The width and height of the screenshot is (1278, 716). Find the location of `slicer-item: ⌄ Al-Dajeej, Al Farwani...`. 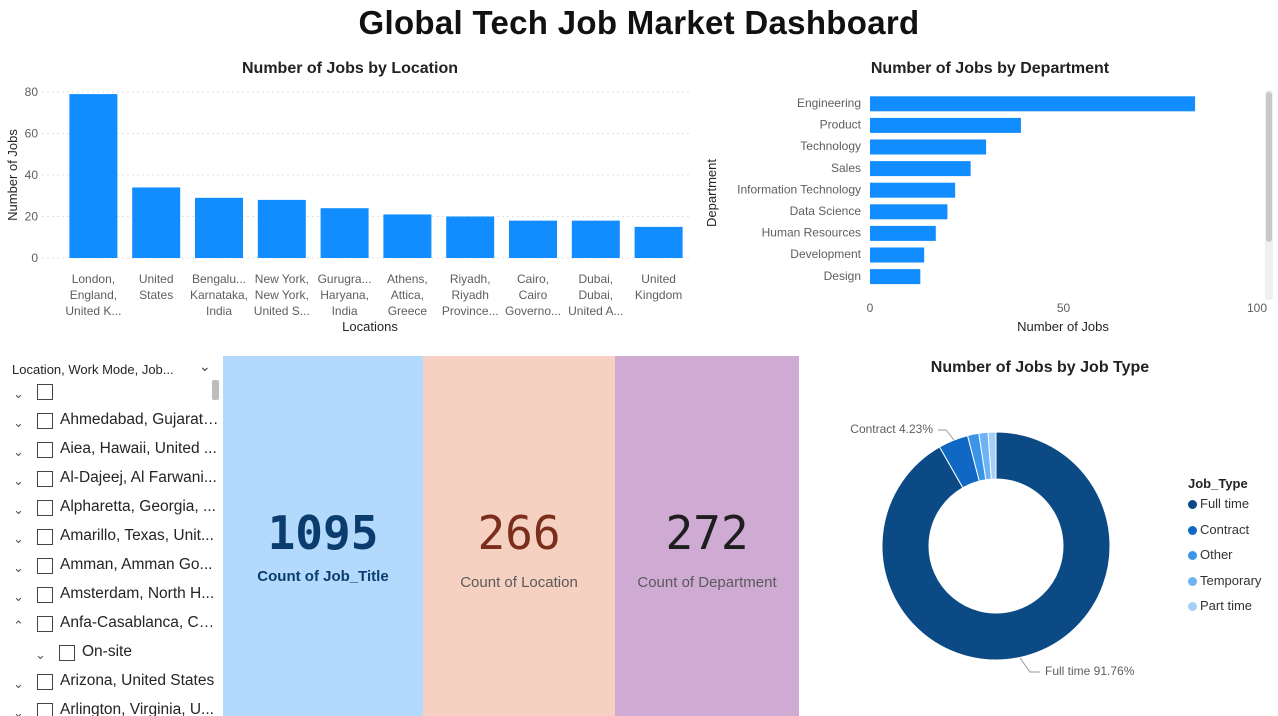

slicer-item: ⌄ Al-Dajeej, Al Farwani... is located at coordinates (111, 481).